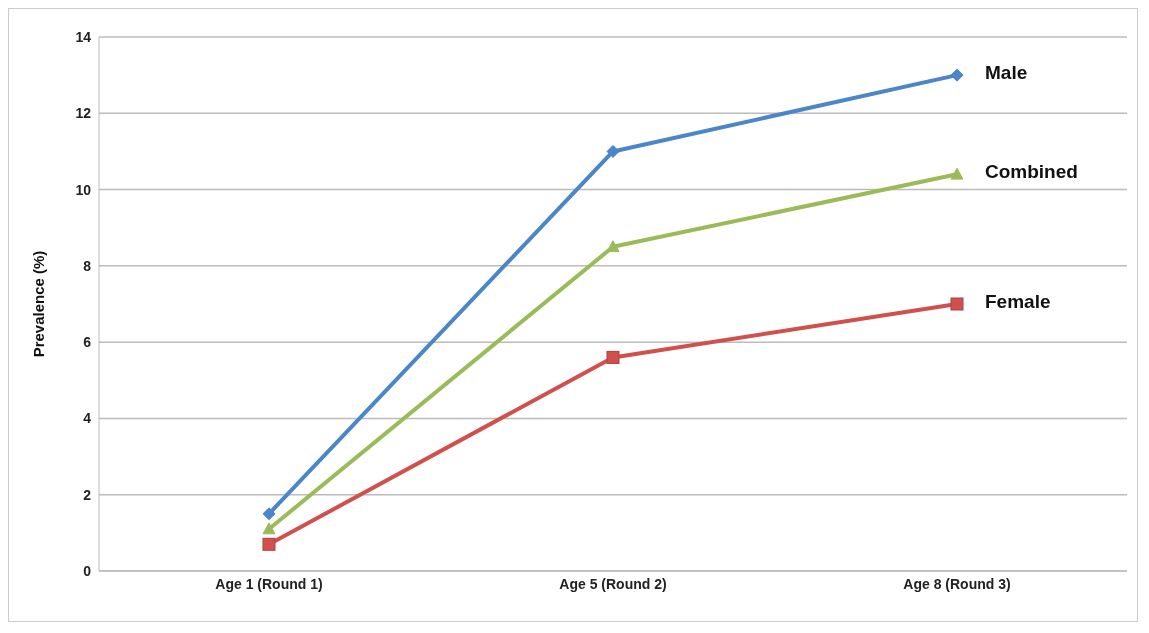 Image resolution: width=1149 pixels, height=633 pixels. I want to click on x-tick-label: Age 8 (Round 3), so click(957, 583).